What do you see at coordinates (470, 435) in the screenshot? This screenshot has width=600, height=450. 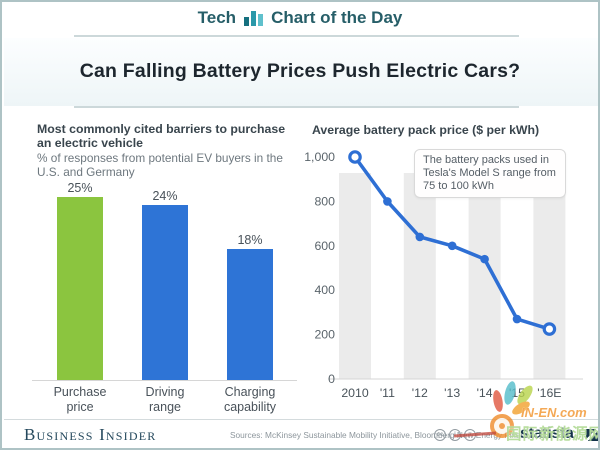 I see `no-derivatives-icon: =` at bounding box center [470, 435].